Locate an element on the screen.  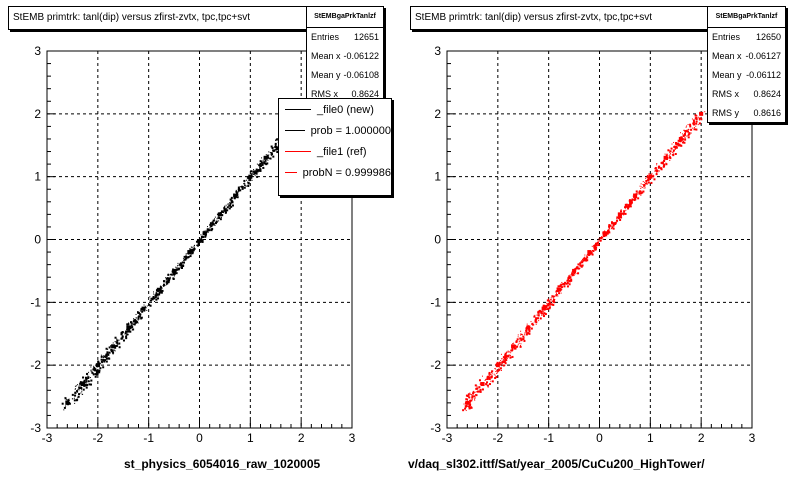
right-y-tick-label: 0 is located at coordinates (437, 240).